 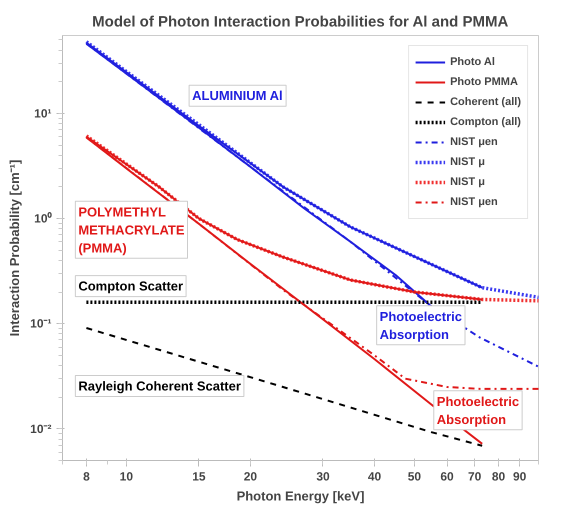 I want to click on y-tick-label: 10¹, so click(x=43, y=113).